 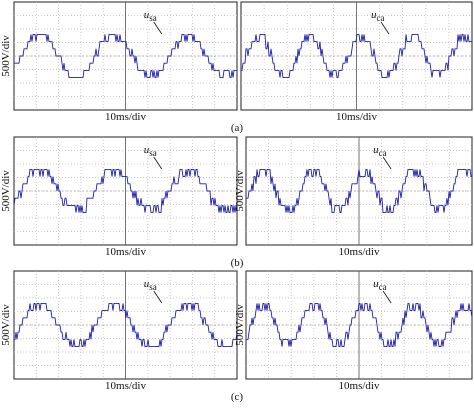 I want to click on subfigure-label: (a), so click(x=237, y=128).